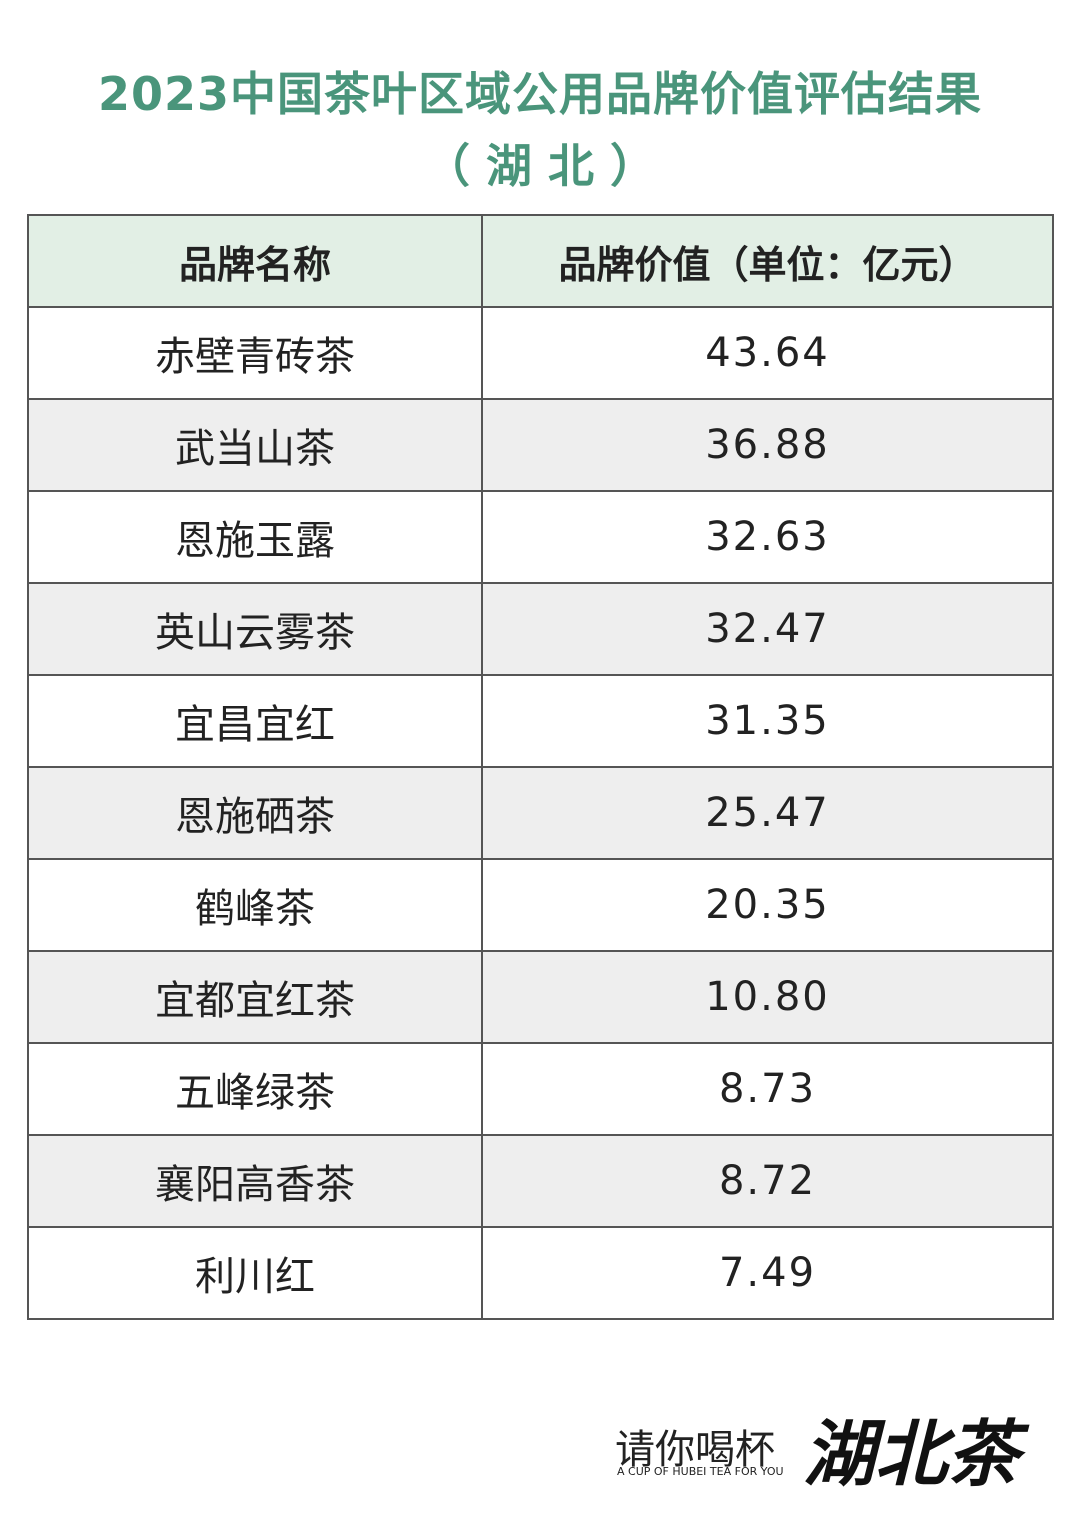 Image resolution: width=1080 pixels, height=1531 pixels. I want to click on brand-value: 31.35, so click(767, 721).